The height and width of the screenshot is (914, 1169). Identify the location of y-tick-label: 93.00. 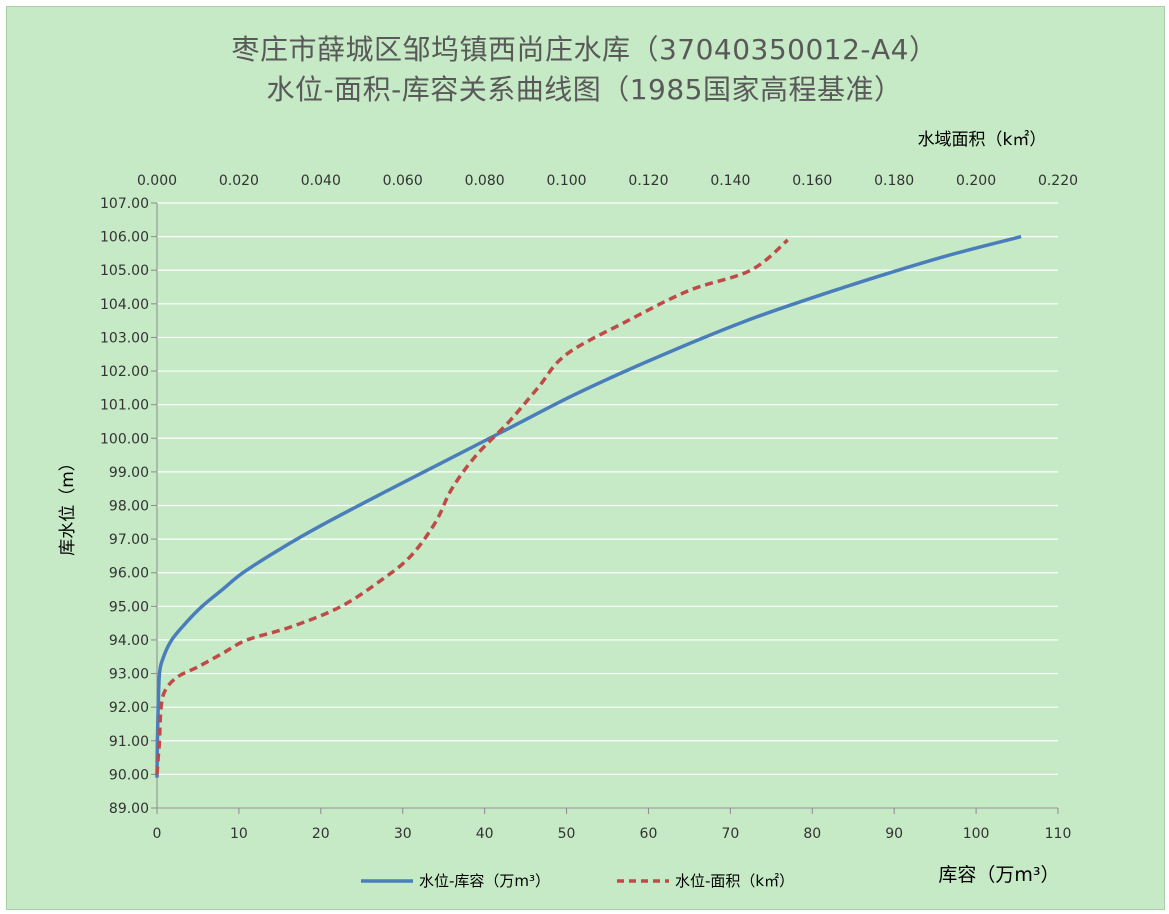
(129, 675).